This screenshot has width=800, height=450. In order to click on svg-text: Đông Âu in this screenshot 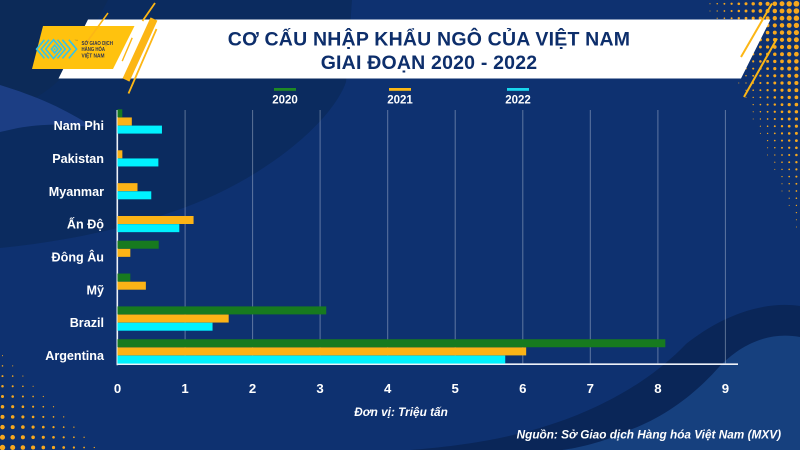, I will do `click(78, 257)`.